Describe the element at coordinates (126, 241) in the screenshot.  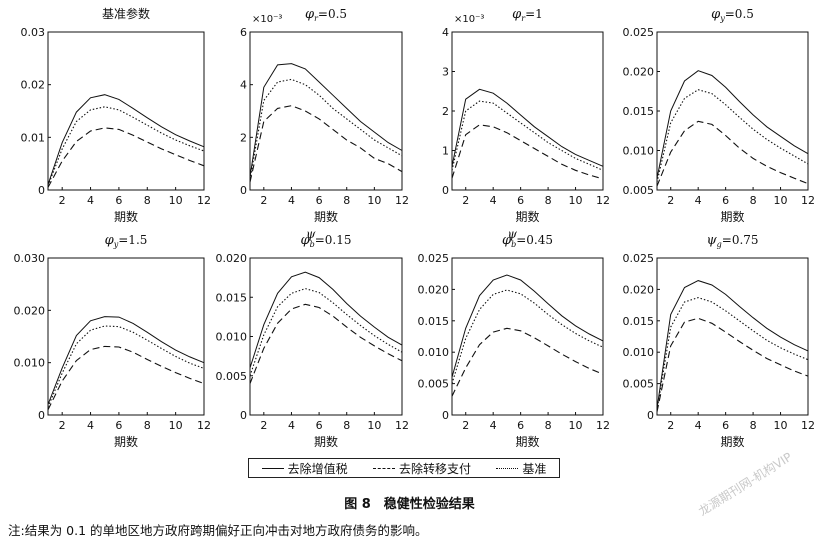
I see `panel-title: φy=1.5` at that location.